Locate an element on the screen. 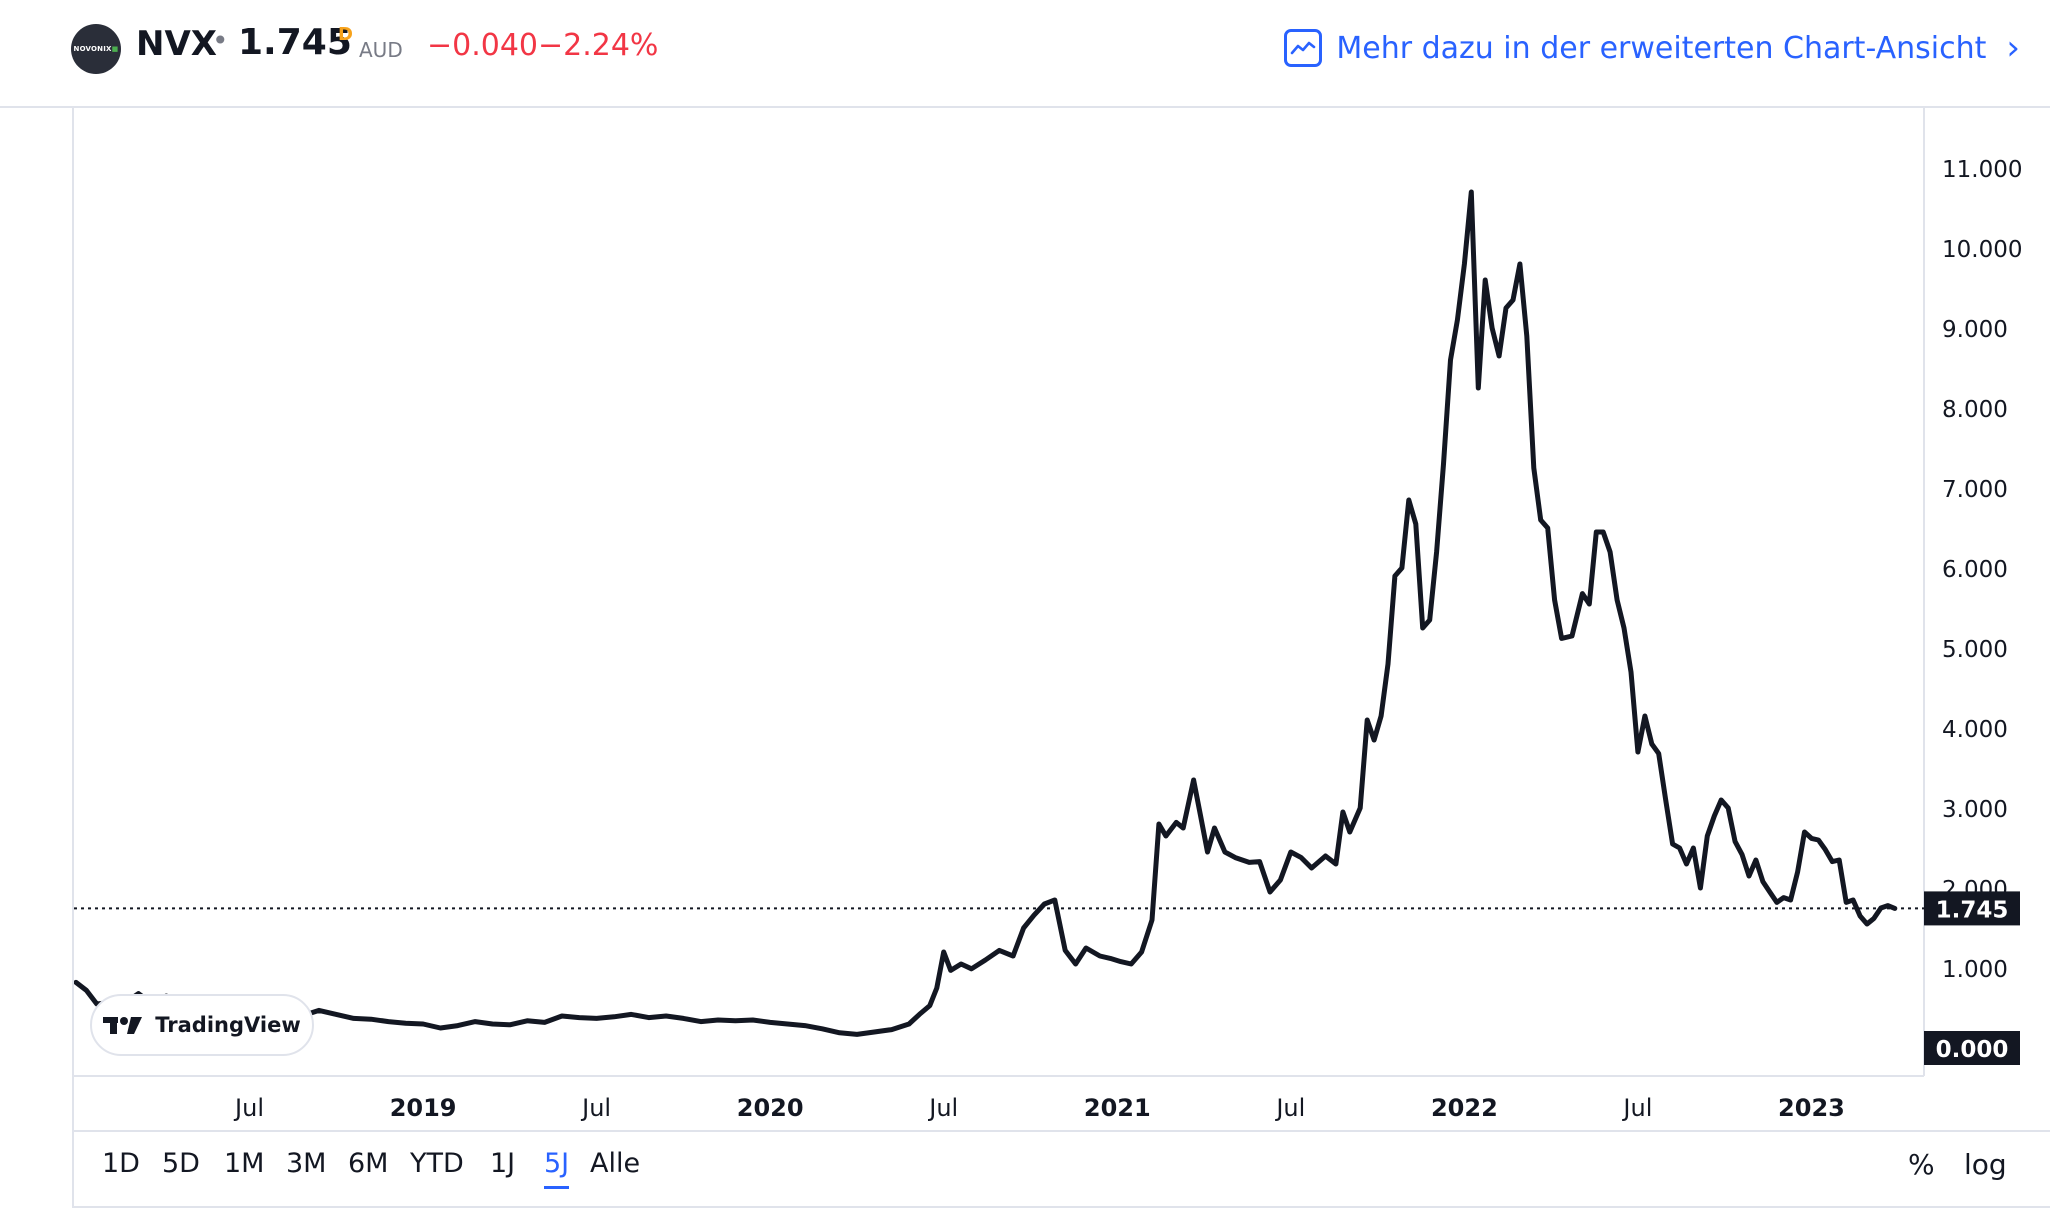 The image size is (2050, 1208). percent-scale-toggle: % is located at coordinates (1921, 1164).